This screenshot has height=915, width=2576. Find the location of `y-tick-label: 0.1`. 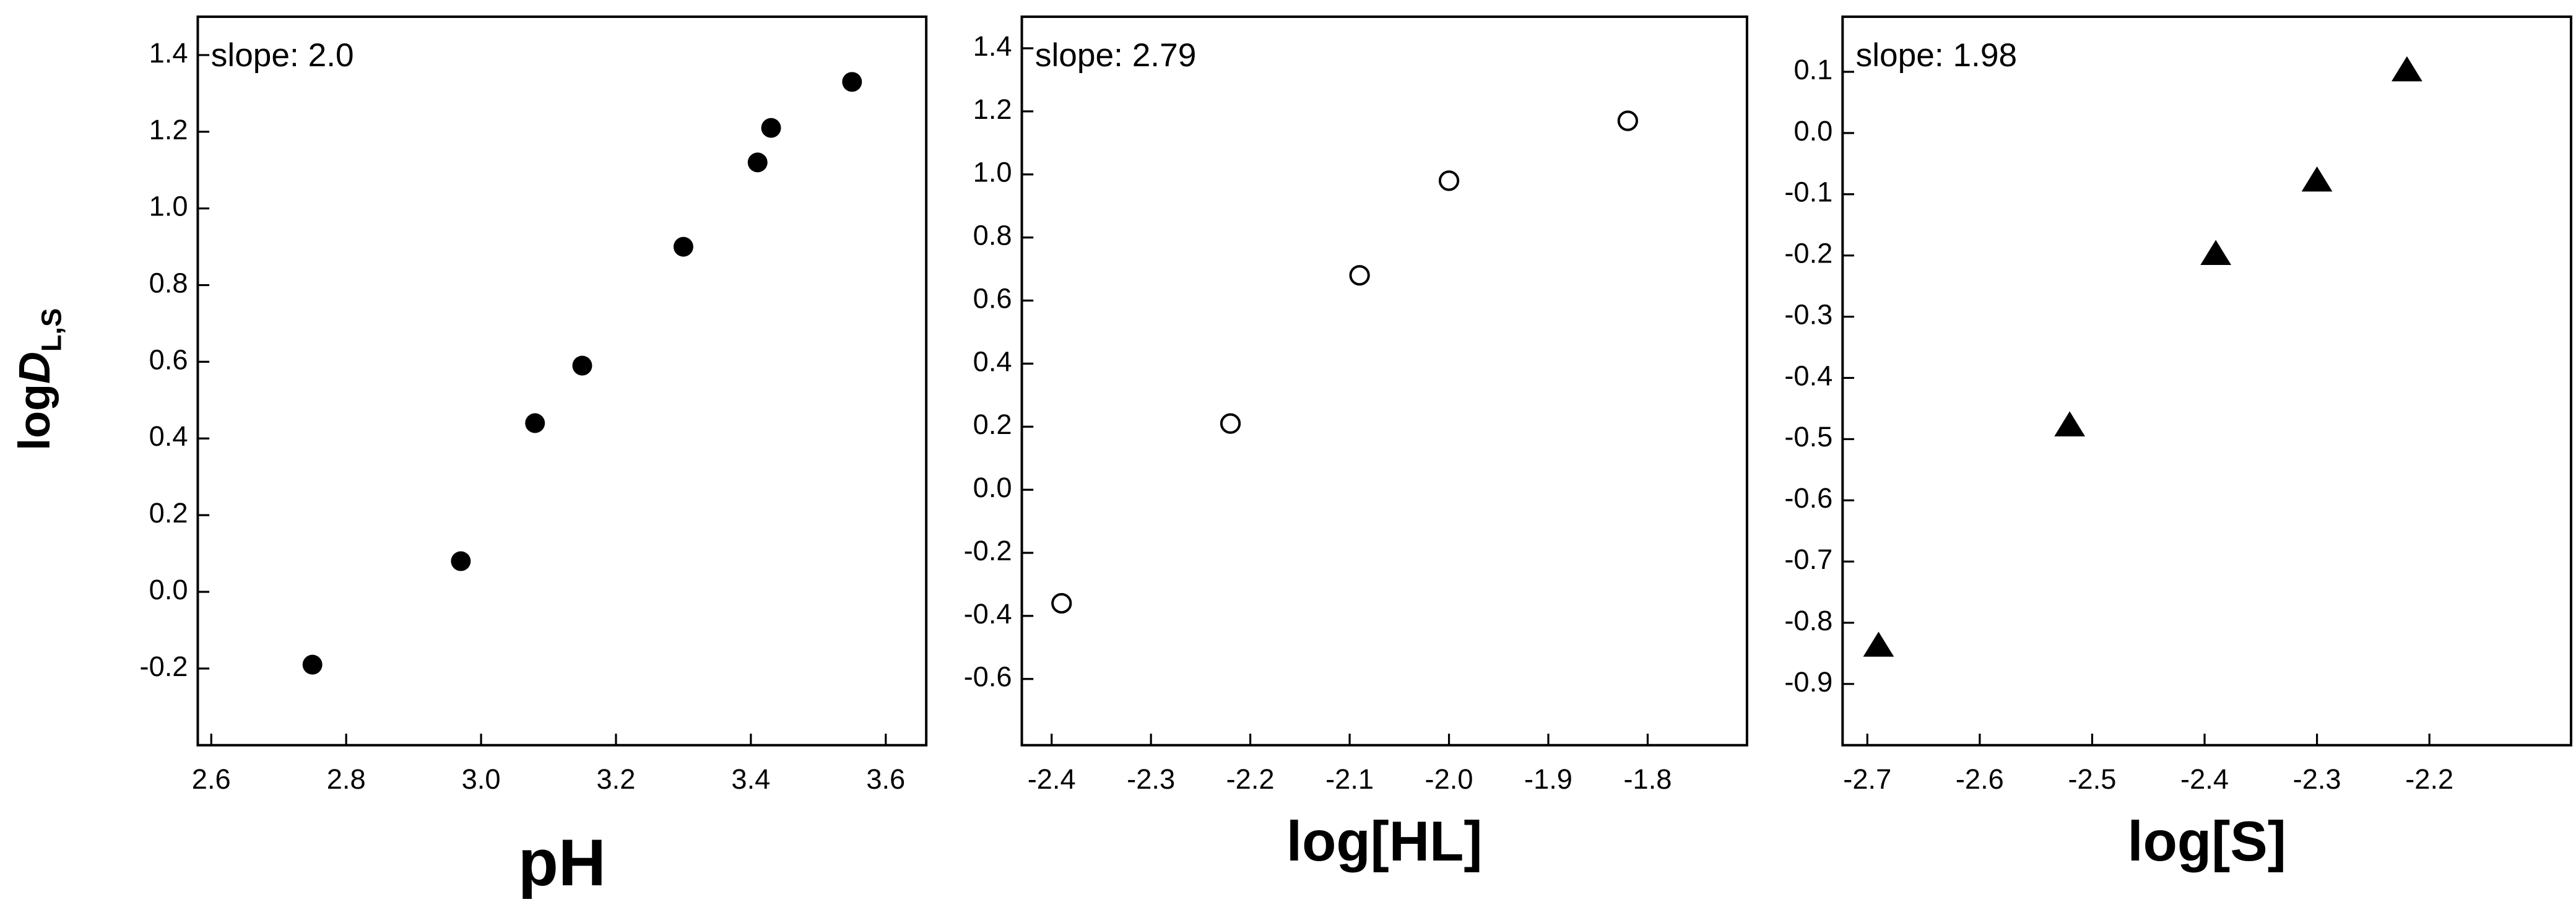

y-tick-label: 0.1 is located at coordinates (1812, 69).